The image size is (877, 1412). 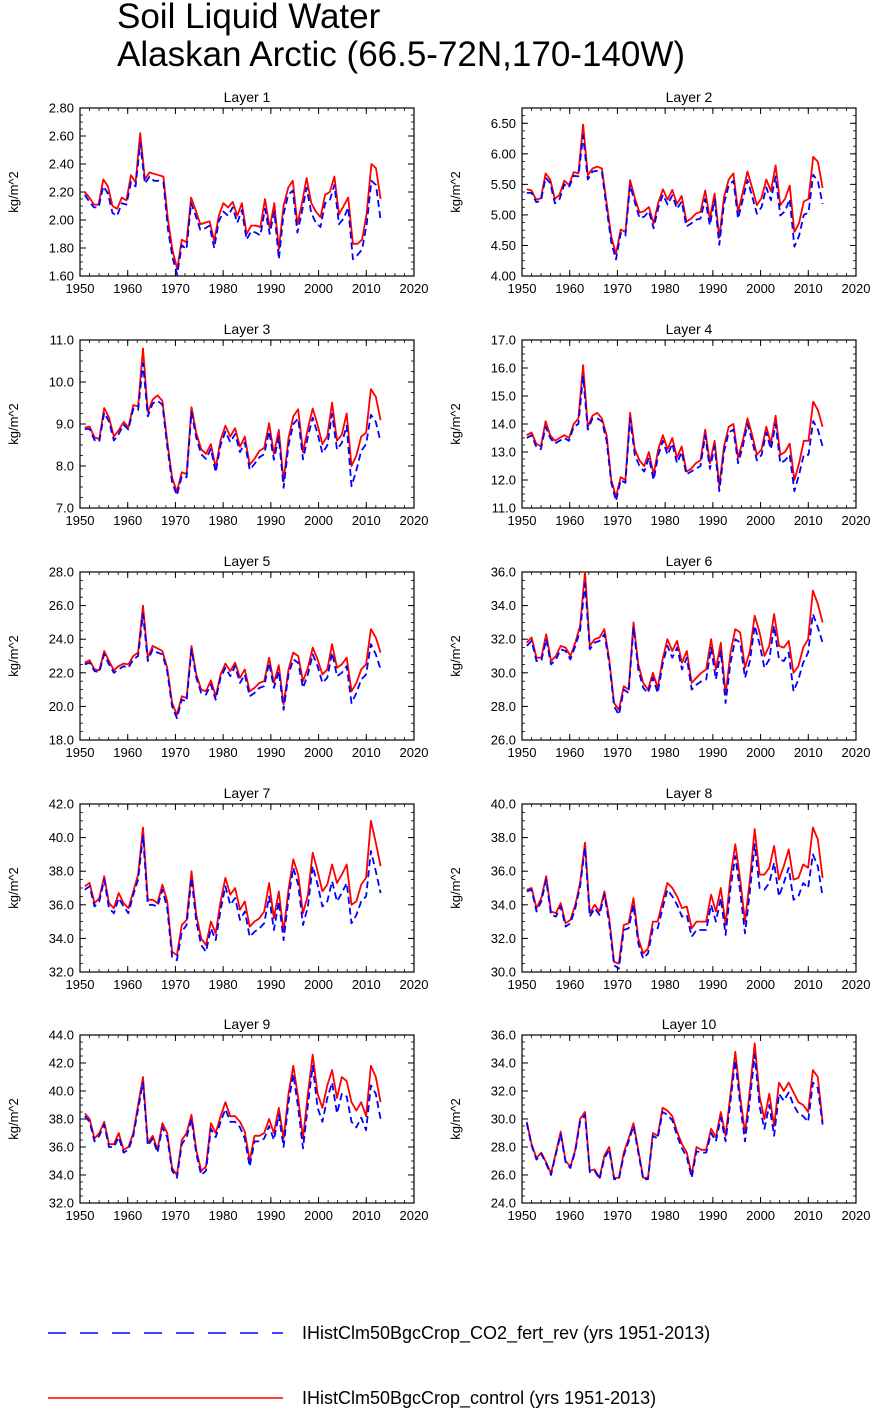 I want to click on panel-2-xtick-label: 1960, so click(x=569, y=288).